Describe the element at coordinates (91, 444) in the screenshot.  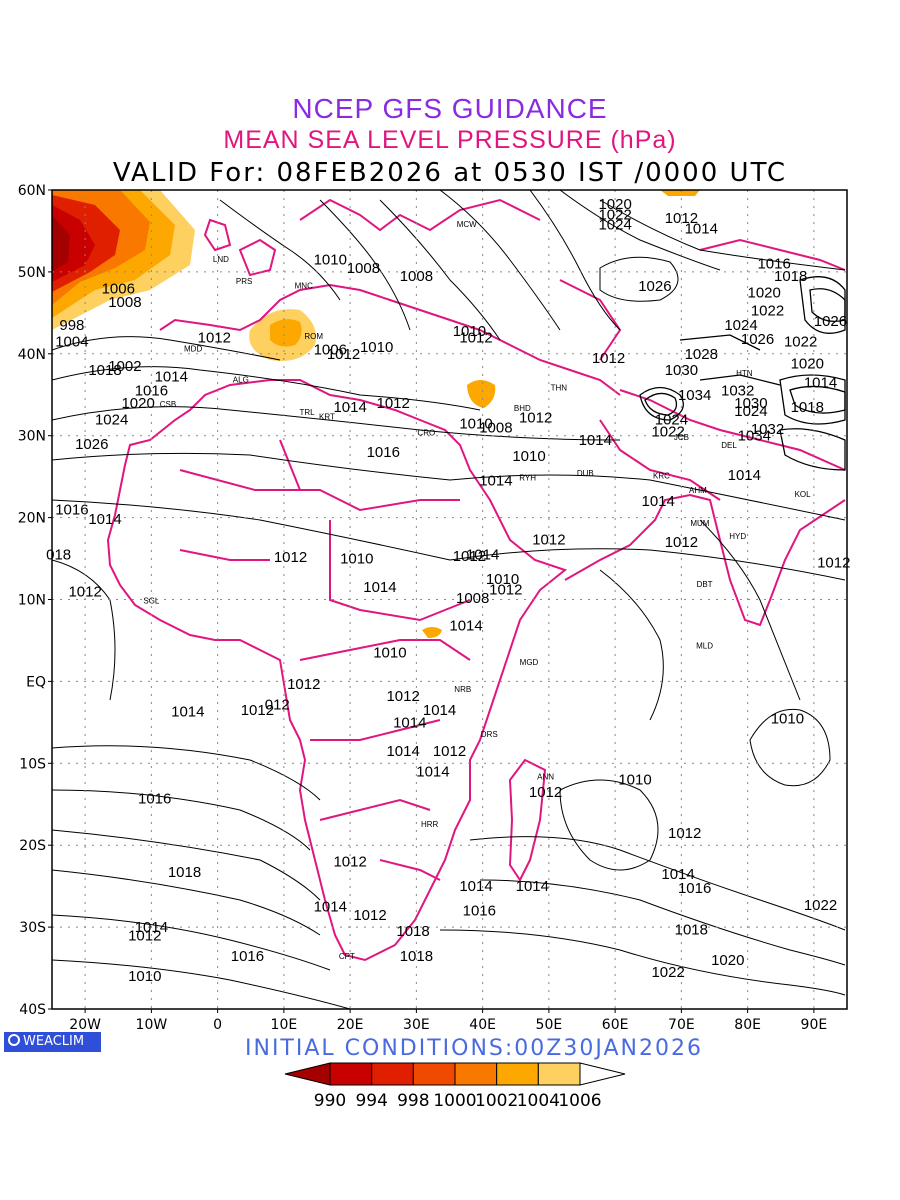
I see `isobar-label: 1026` at that location.